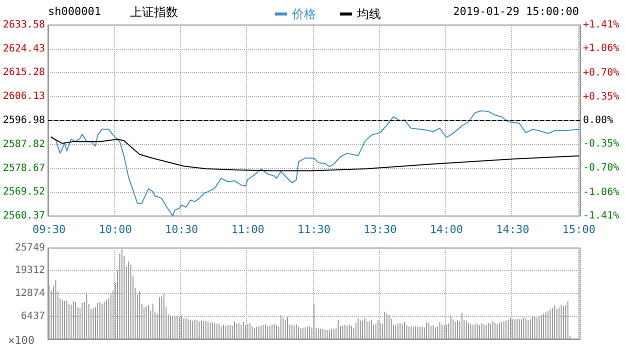  Describe the element at coordinates (315, 154) in the screenshot. I see `line-series` at that location.